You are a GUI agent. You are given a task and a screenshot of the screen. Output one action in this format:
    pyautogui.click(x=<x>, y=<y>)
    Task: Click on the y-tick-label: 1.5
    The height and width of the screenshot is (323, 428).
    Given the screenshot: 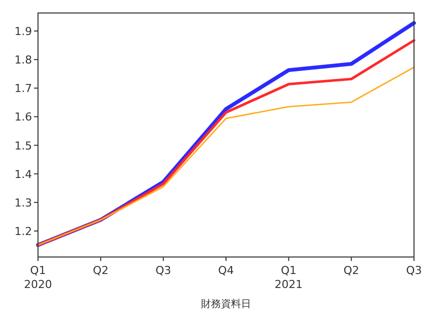 What is the action you would take?
    pyautogui.click(x=23, y=145)
    